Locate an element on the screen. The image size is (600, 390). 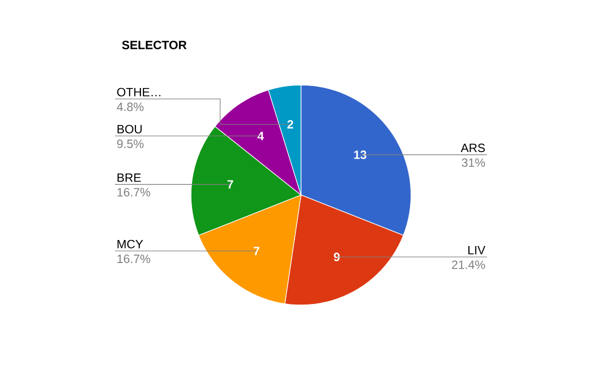
data-label: 21.4% is located at coordinates (468, 264).